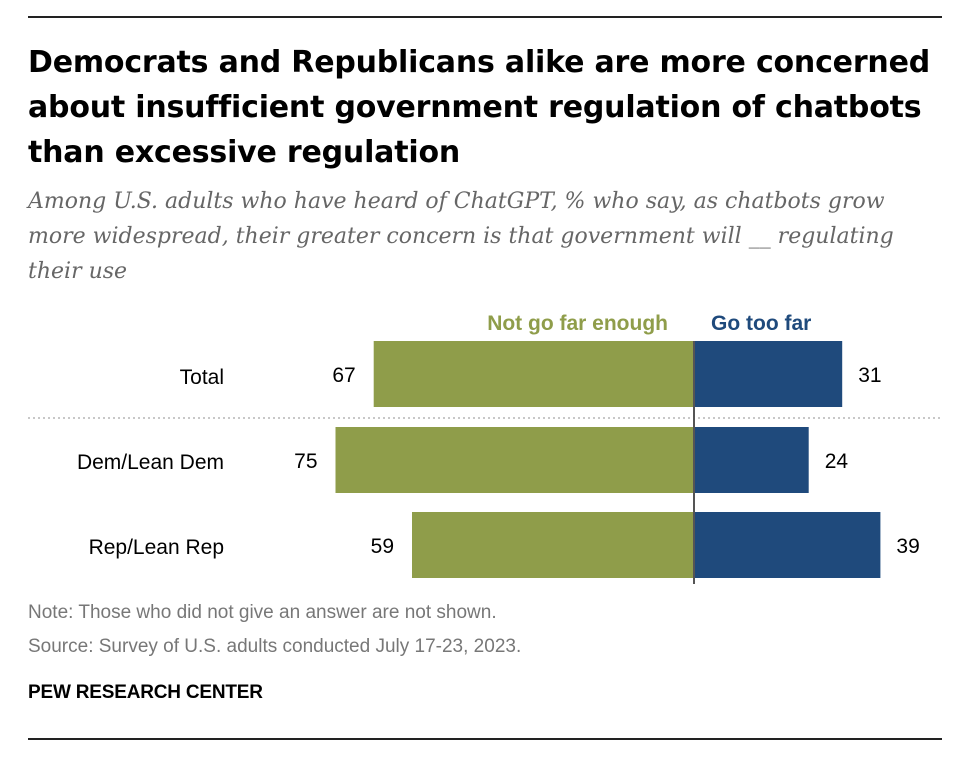 This screenshot has width=980, height=759. Describe the element at coordinates (514, 460) in the screenshot. I see `bar-not-far-enough-dem` at that location.